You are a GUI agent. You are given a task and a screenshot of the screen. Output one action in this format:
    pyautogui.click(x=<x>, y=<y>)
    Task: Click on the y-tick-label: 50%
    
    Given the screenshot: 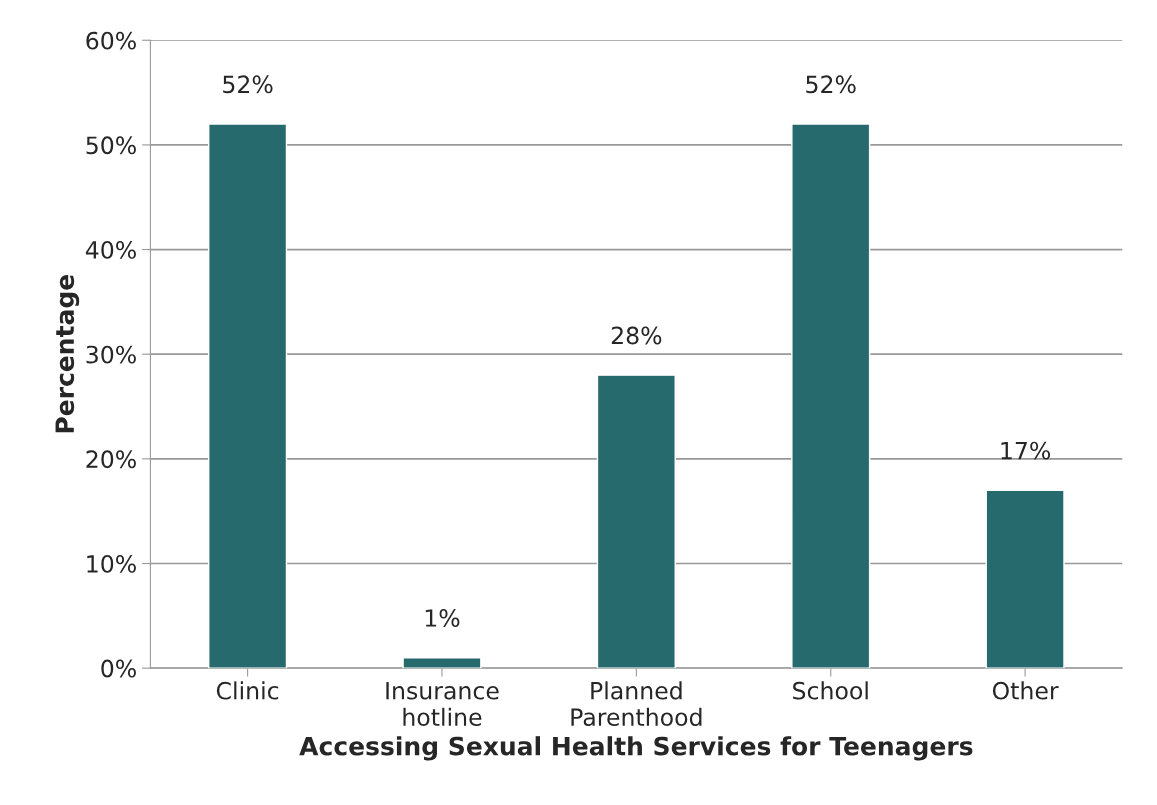 What is the action you would take?
    pyautogui.click(x=111, y=145)
    